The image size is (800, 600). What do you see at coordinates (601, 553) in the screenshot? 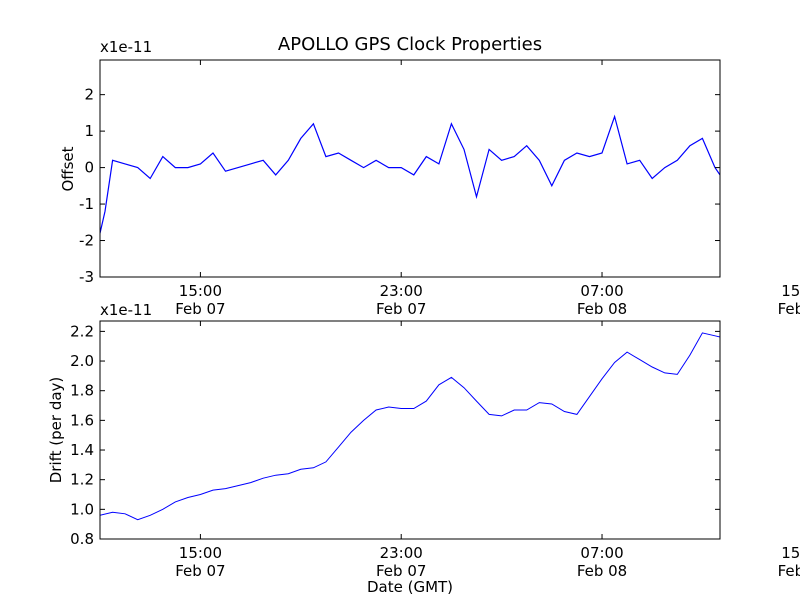
I see `drift-xtick-time: 07:00` at bounding box center [601, 553].